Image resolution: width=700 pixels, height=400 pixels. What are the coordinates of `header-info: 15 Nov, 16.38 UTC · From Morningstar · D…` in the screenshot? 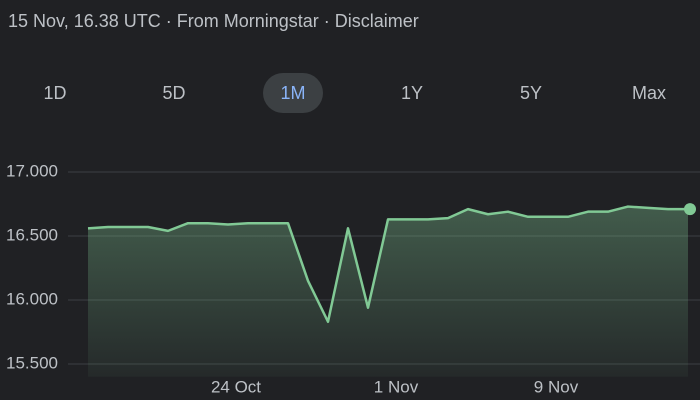 It's located at (213, 21).